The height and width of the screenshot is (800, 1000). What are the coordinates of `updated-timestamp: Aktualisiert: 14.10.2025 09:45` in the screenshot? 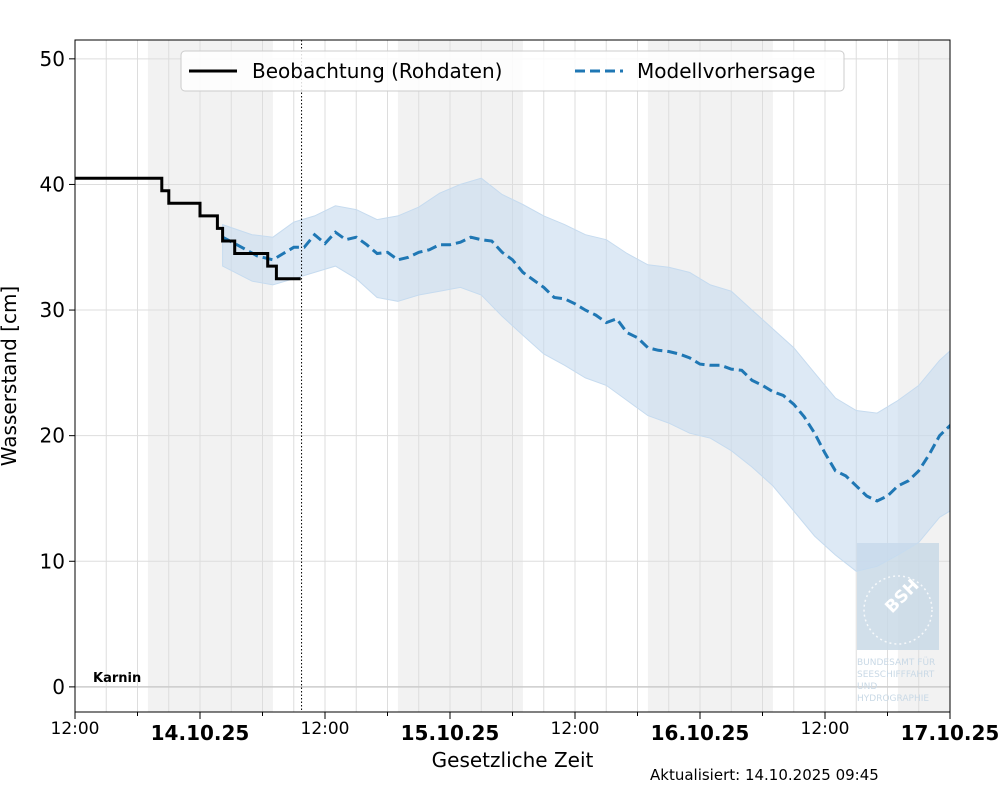 It's located at (764, 775).